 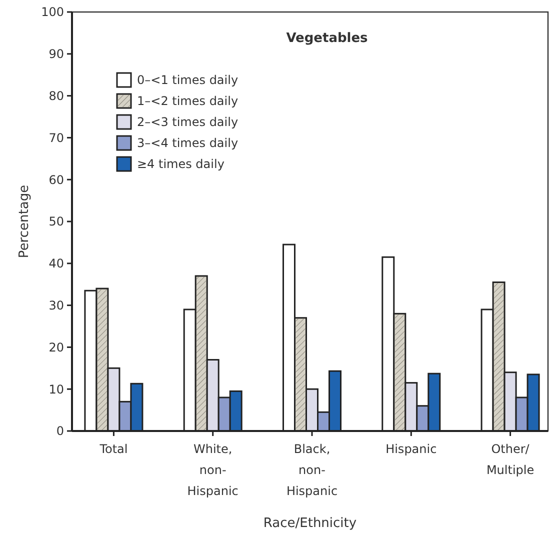 I want to click on legend-label: 2–<3 times daily, so click(x=187, y=122).